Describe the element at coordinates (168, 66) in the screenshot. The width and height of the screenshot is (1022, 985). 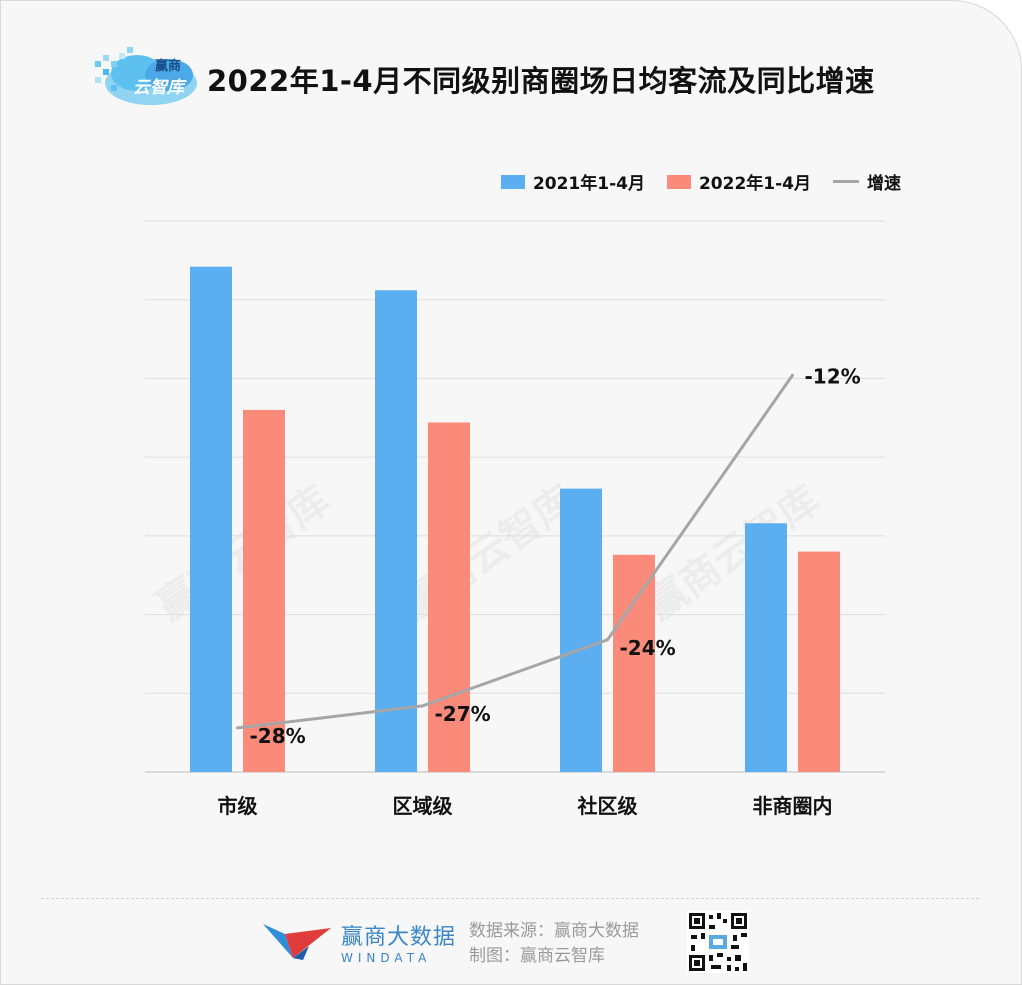
I see `logo-text-1: 赢商` at that location.